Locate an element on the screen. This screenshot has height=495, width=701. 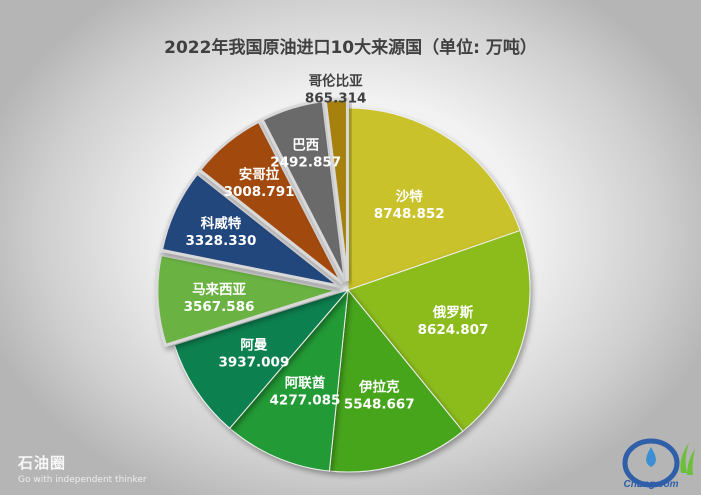
slice-value-label: 865.314 is located at coordinates (336, 98).